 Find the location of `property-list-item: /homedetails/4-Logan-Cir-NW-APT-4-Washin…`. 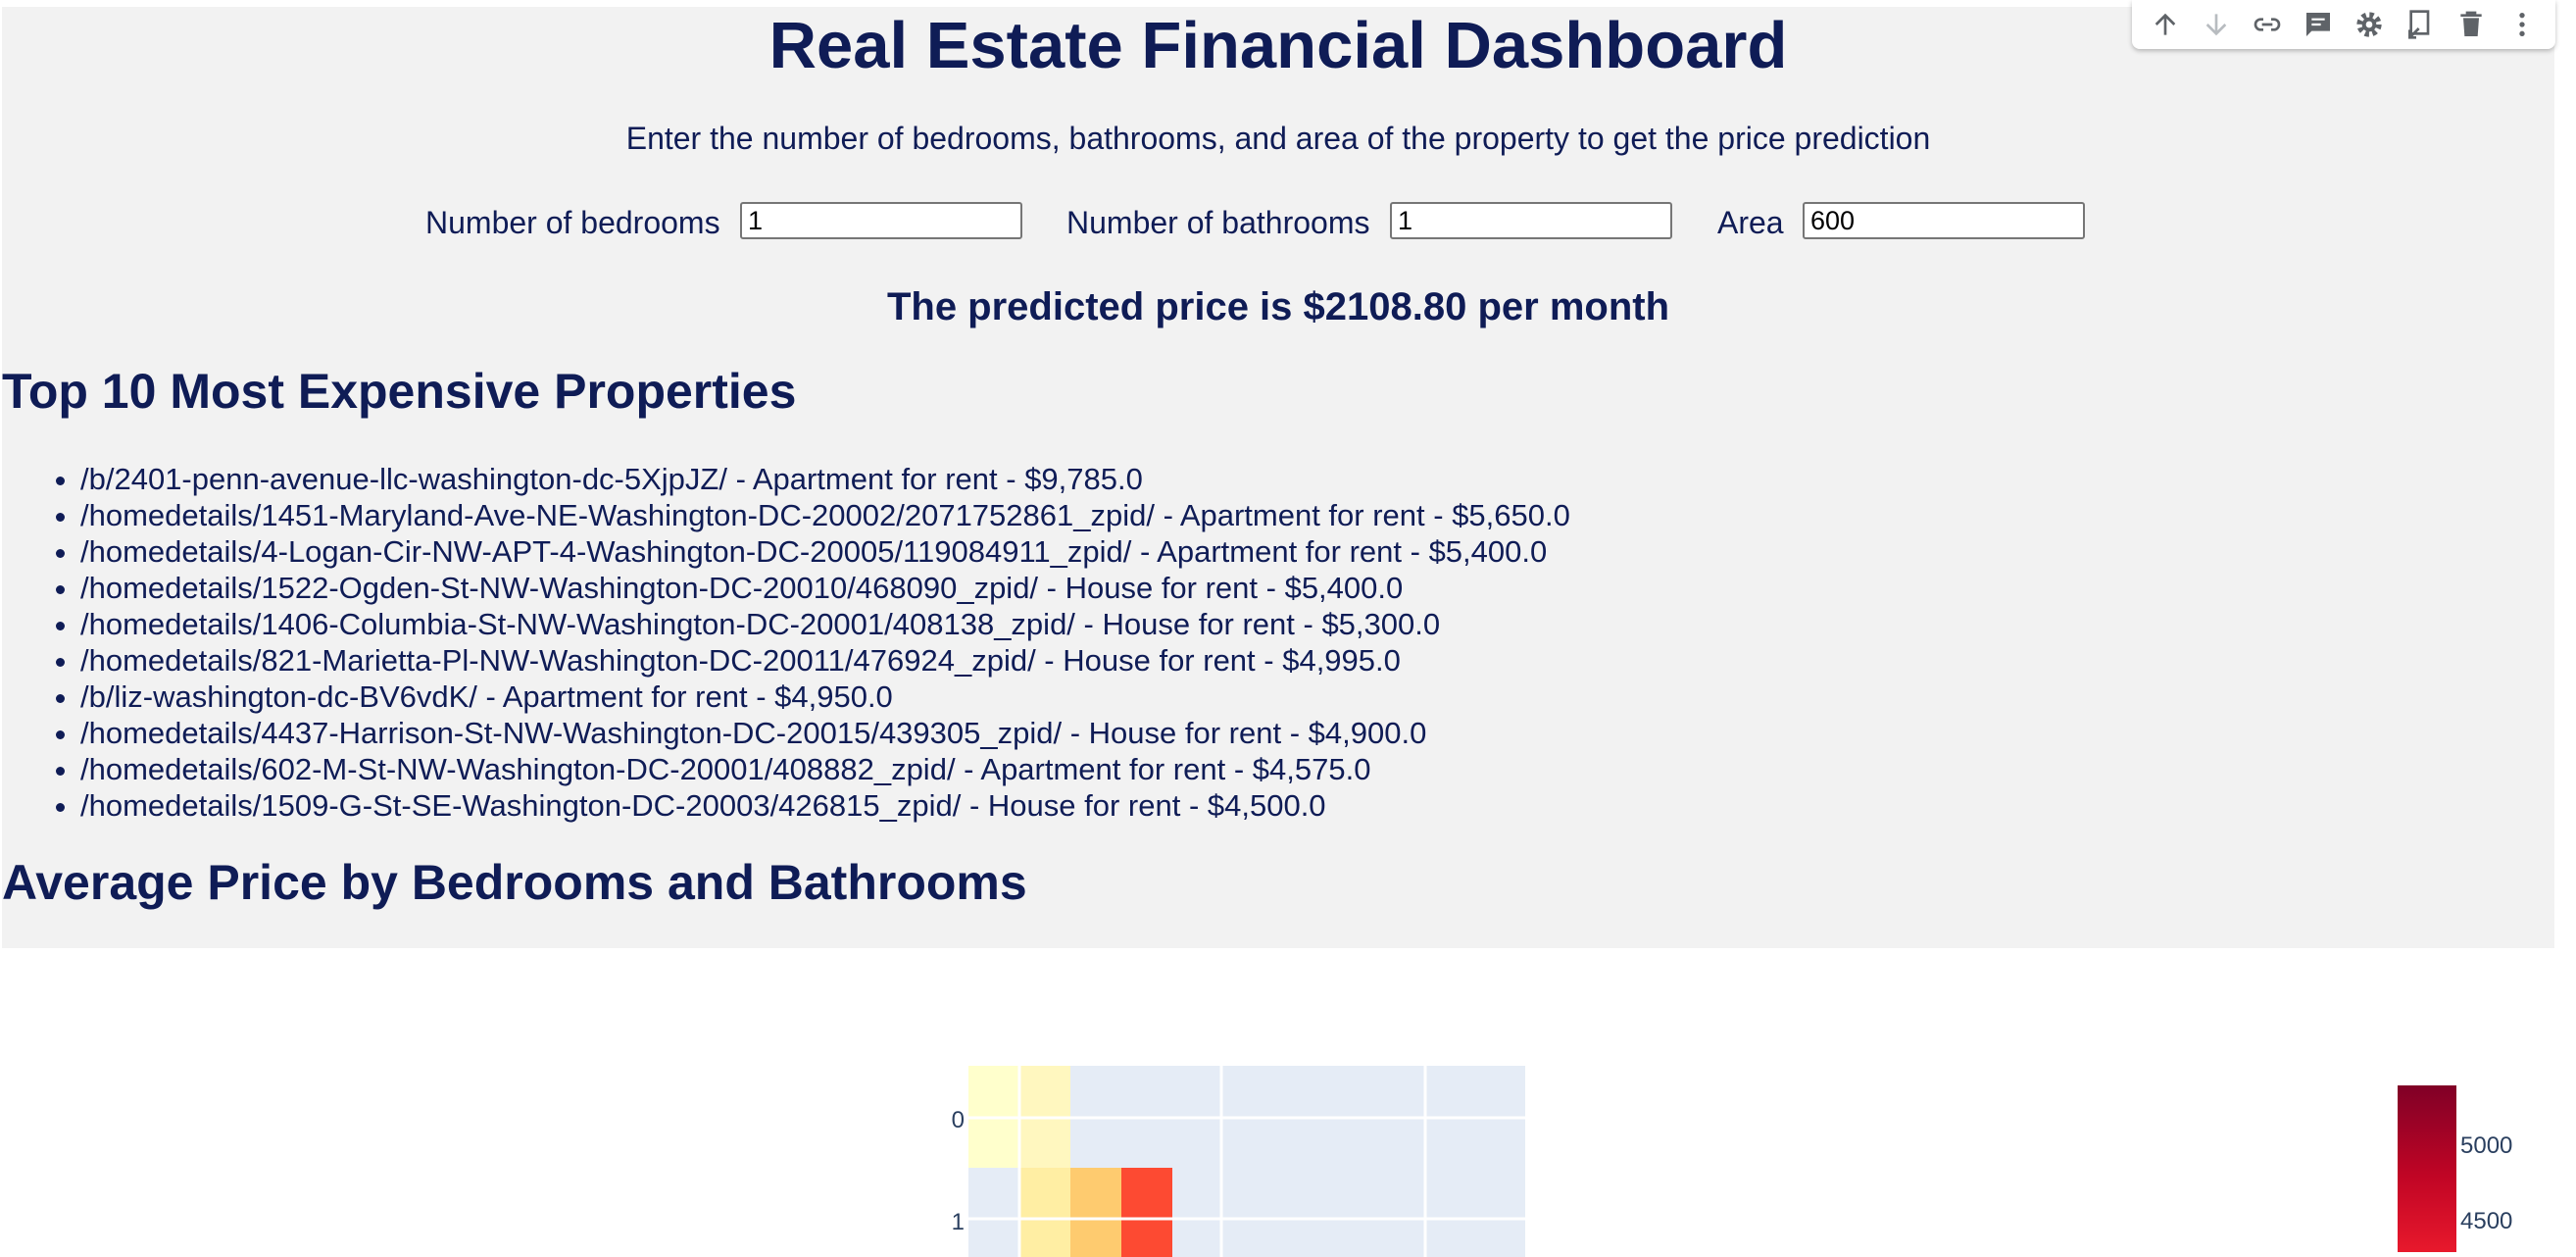

property-list-item: /homedetails/4-Logan-Cir-NW-APT-4-Washin… is located at coordinates (825, 552).